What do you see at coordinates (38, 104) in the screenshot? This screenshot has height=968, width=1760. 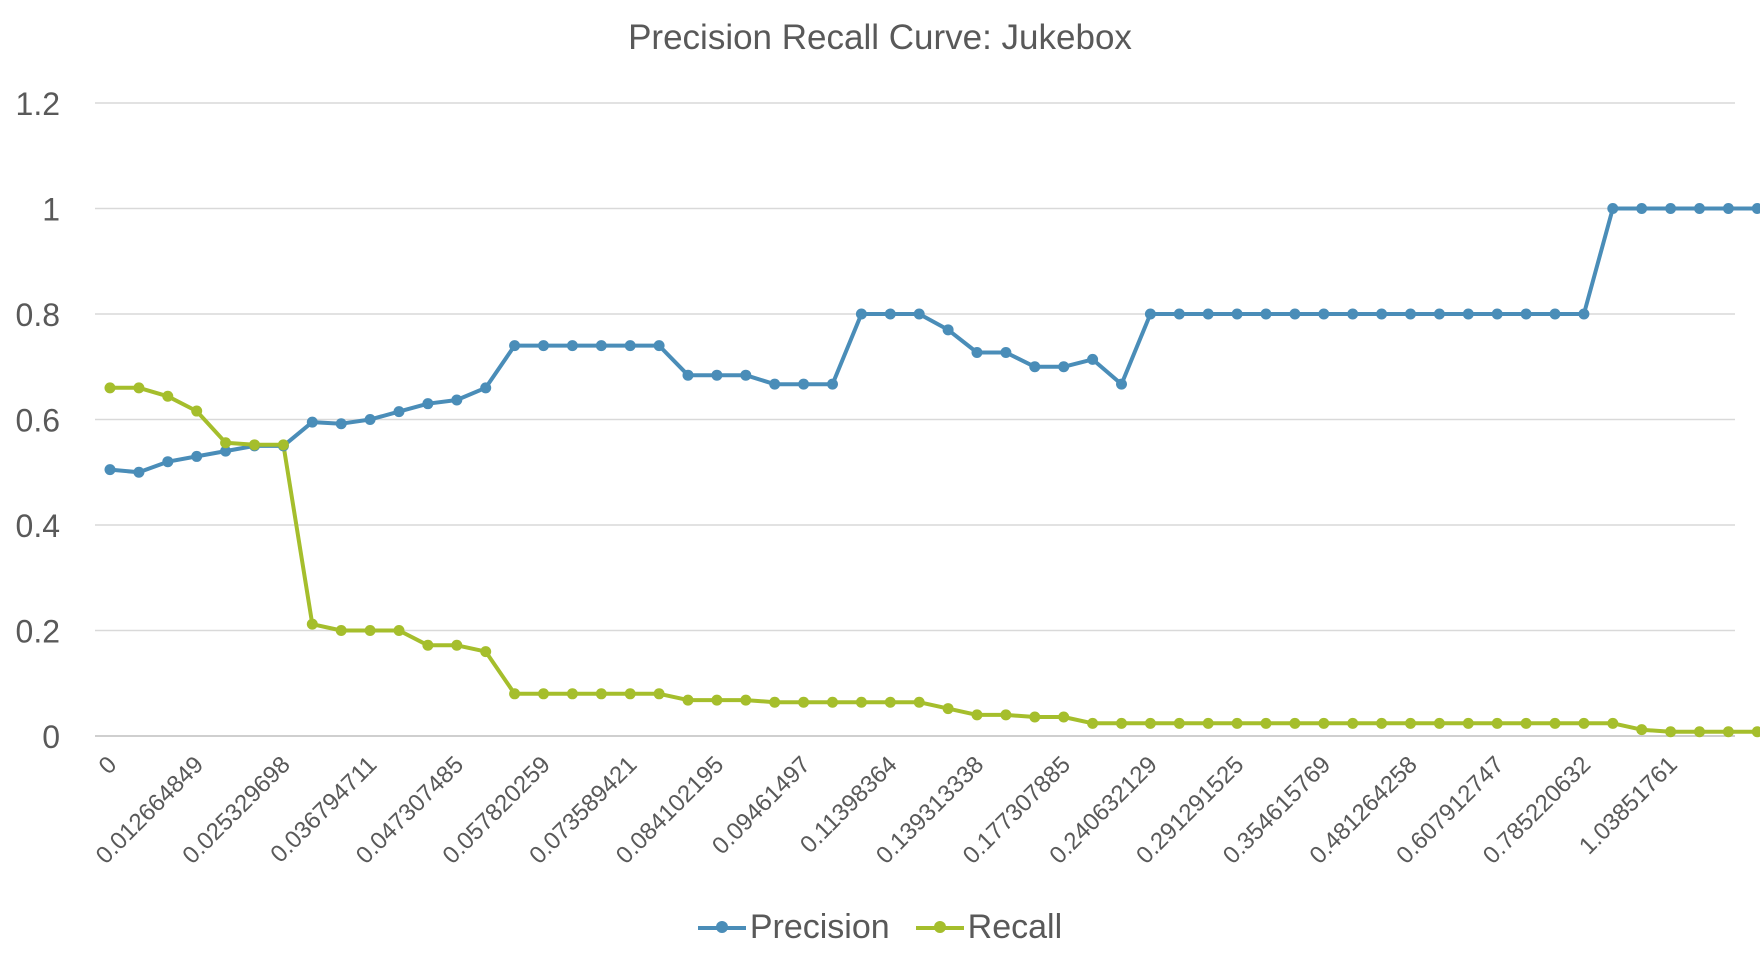 I see `y-tick-label: 1.2` at bounding box center [38, 104].